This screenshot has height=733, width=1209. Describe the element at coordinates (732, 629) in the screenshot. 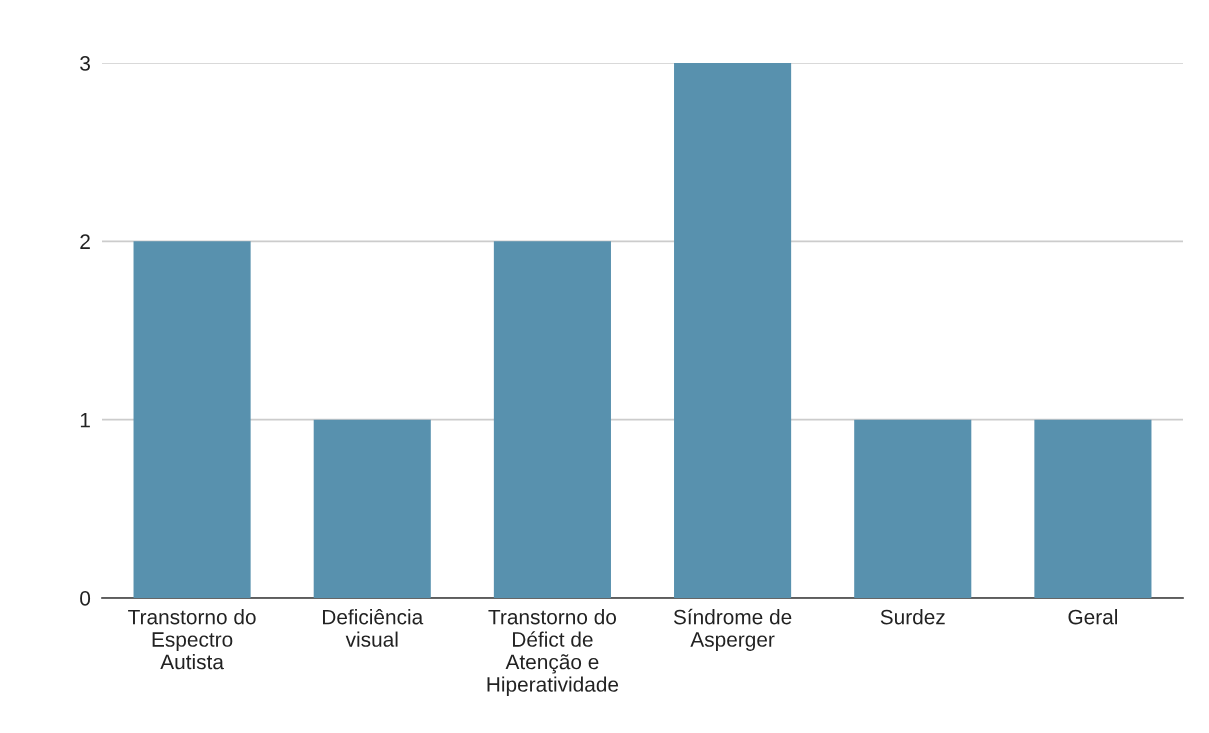

I see `x-tick-label: Síndrome de Asperger` at that location.